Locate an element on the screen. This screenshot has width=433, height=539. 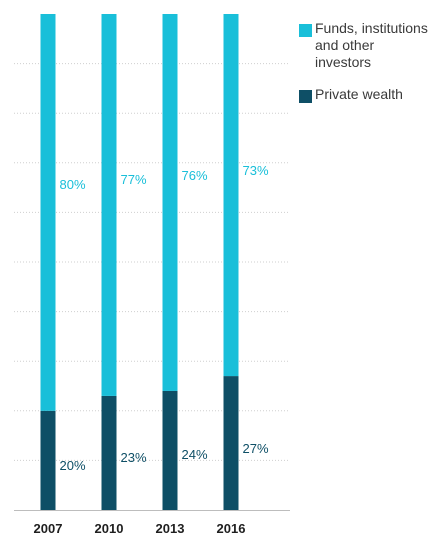
legend-item-funds: Funds, institutions and other investors is located at coordinates (366, 45).